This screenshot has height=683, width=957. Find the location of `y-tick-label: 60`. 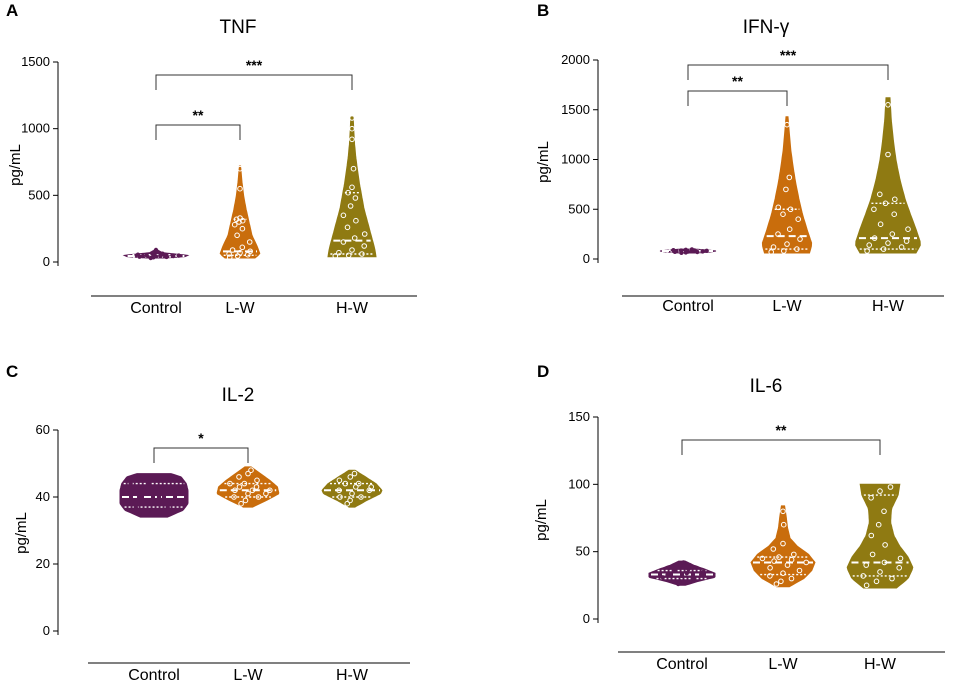

y-tick-label: 60 is located at coordinates (43, 429).